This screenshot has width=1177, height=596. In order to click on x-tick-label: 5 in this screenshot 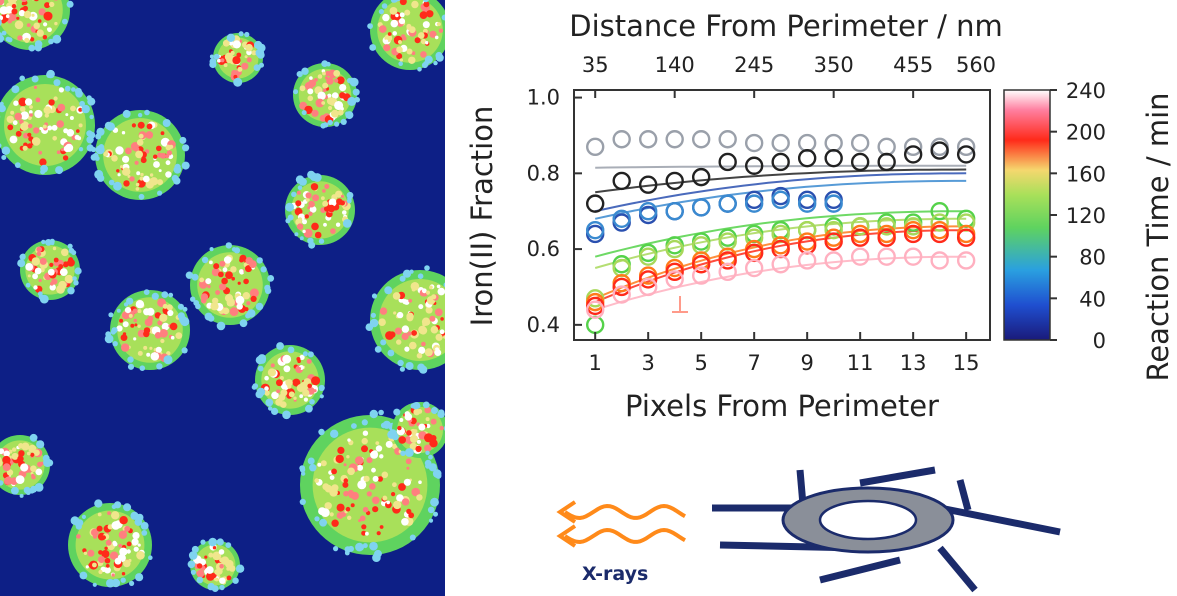, I will do `click(700, 363)`.